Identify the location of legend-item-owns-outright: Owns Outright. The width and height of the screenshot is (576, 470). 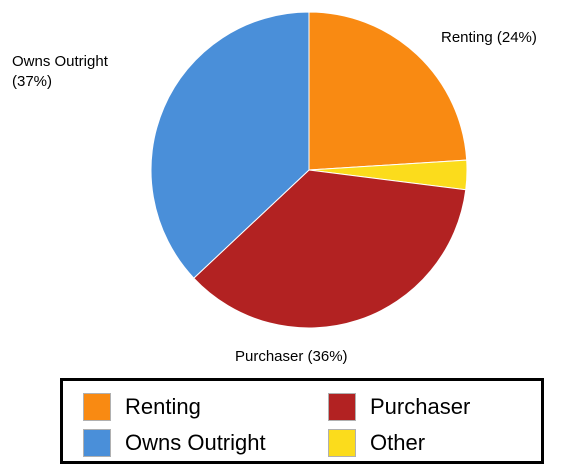
(174, 443).